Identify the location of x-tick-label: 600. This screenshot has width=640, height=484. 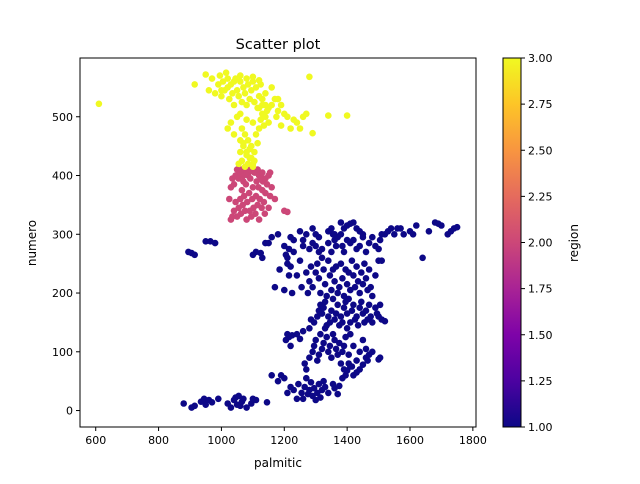
(95, 440).